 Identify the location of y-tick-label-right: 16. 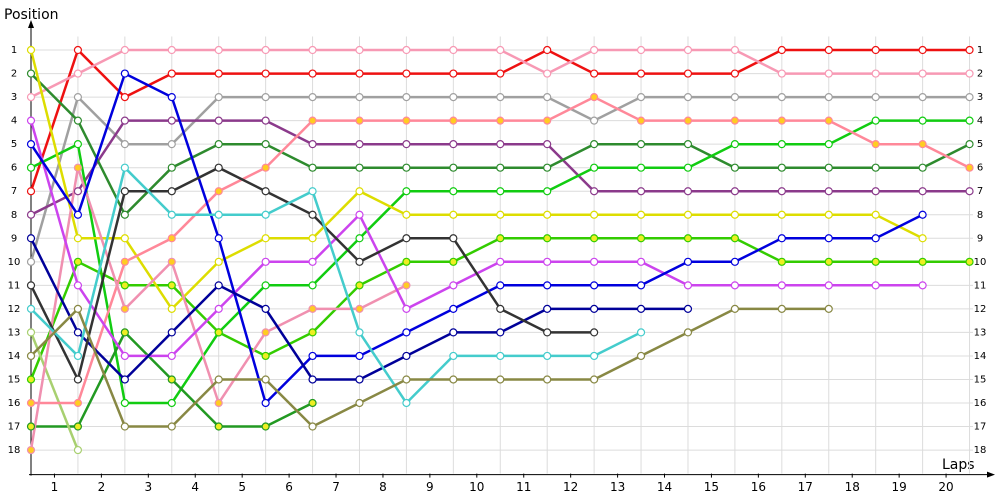
(980, 403).